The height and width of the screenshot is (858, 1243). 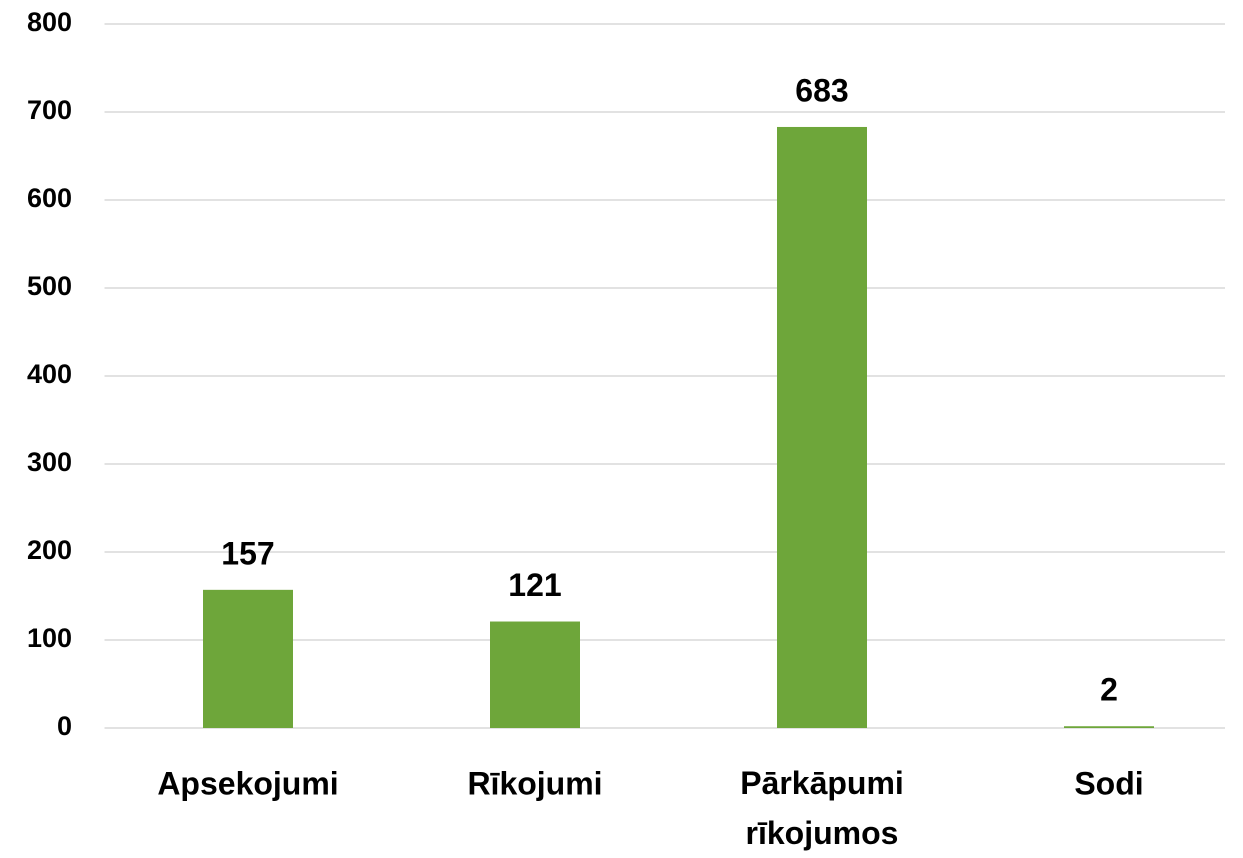 What do you see at coordinates (534, 585) in the screenshot?
I see `data-label: 121` at bounding box center [534, 585].